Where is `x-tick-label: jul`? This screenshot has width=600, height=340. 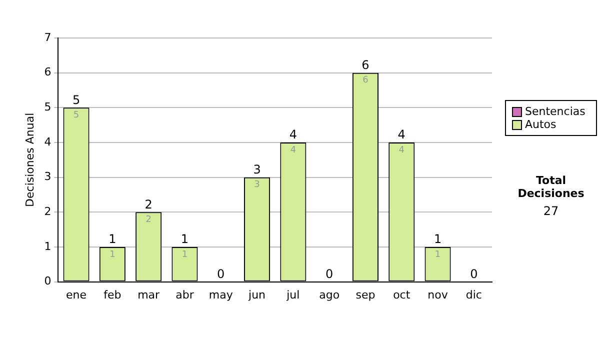 x-tick-label: jul is located at coordinates (293, 295).